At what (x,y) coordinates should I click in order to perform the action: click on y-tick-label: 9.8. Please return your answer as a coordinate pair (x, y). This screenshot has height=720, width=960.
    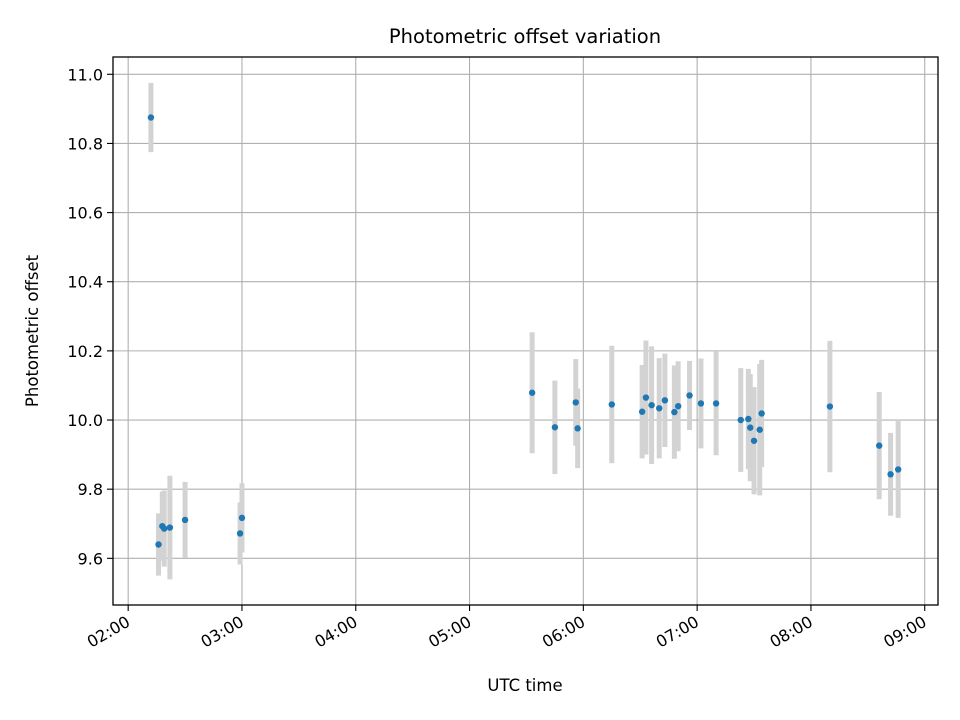
    Looking at the image, I should click on (90, 489).